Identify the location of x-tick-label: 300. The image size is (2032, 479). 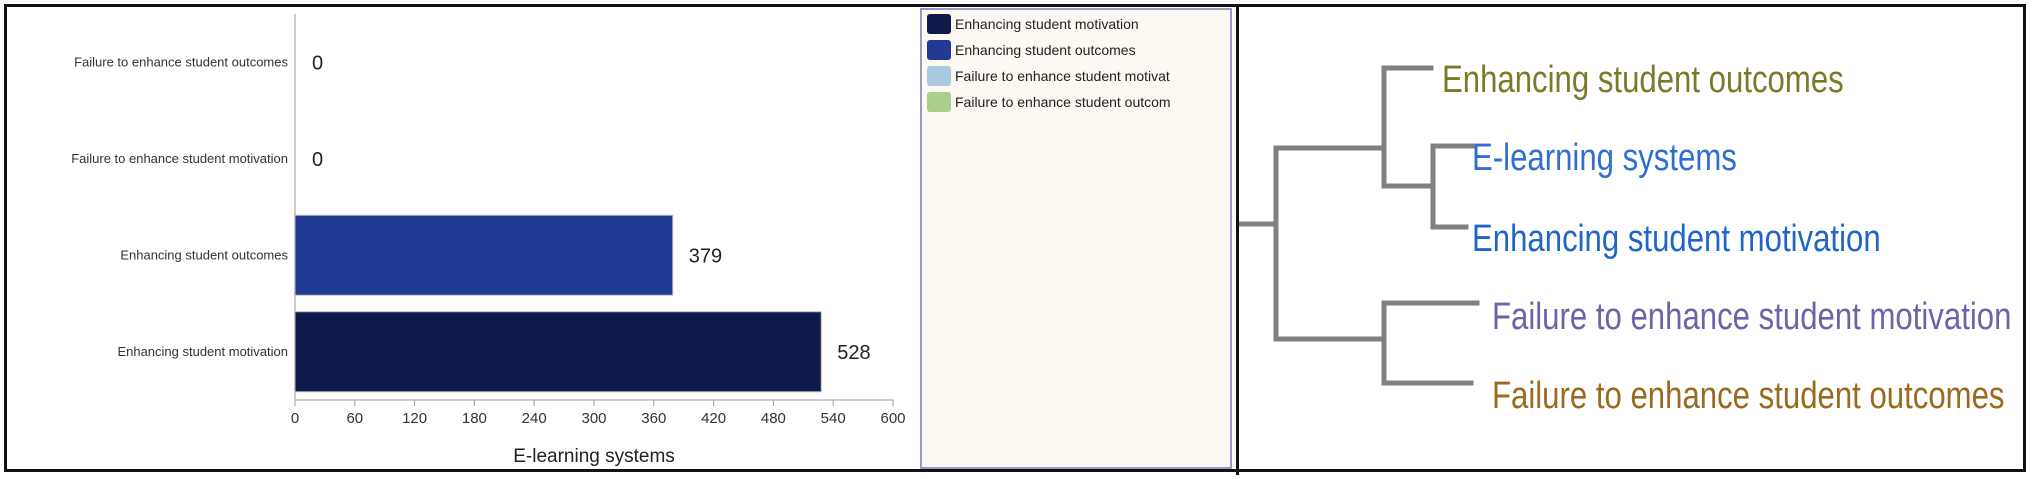
(593, 418).